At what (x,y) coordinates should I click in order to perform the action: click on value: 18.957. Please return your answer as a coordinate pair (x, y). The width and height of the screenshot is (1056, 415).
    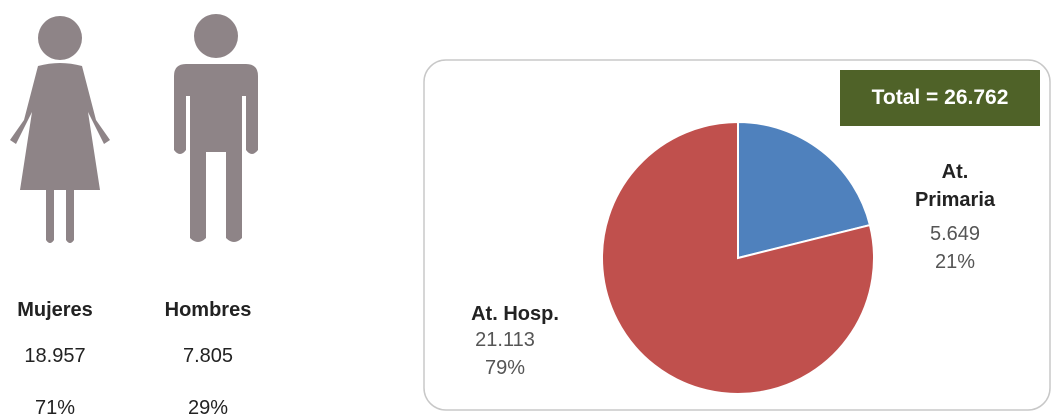
    Looking at the image, I should click on (55, 356).